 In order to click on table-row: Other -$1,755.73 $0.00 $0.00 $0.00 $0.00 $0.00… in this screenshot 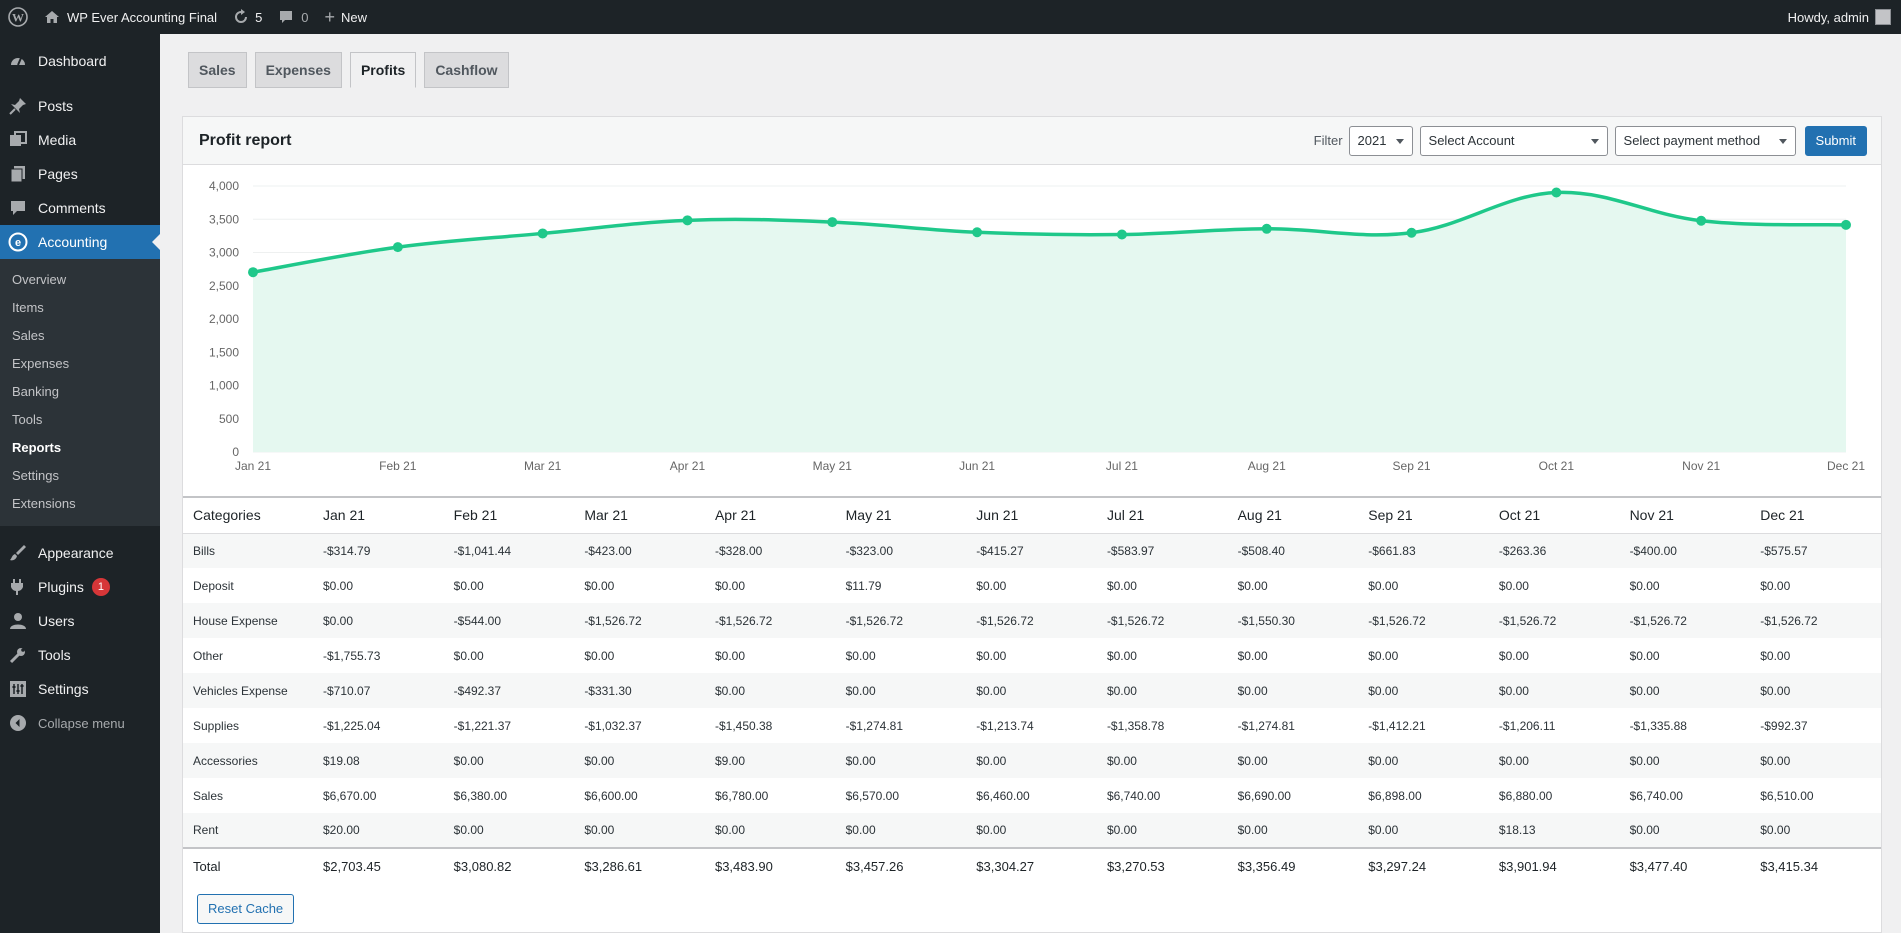, I will do `click(1032, 655)`.